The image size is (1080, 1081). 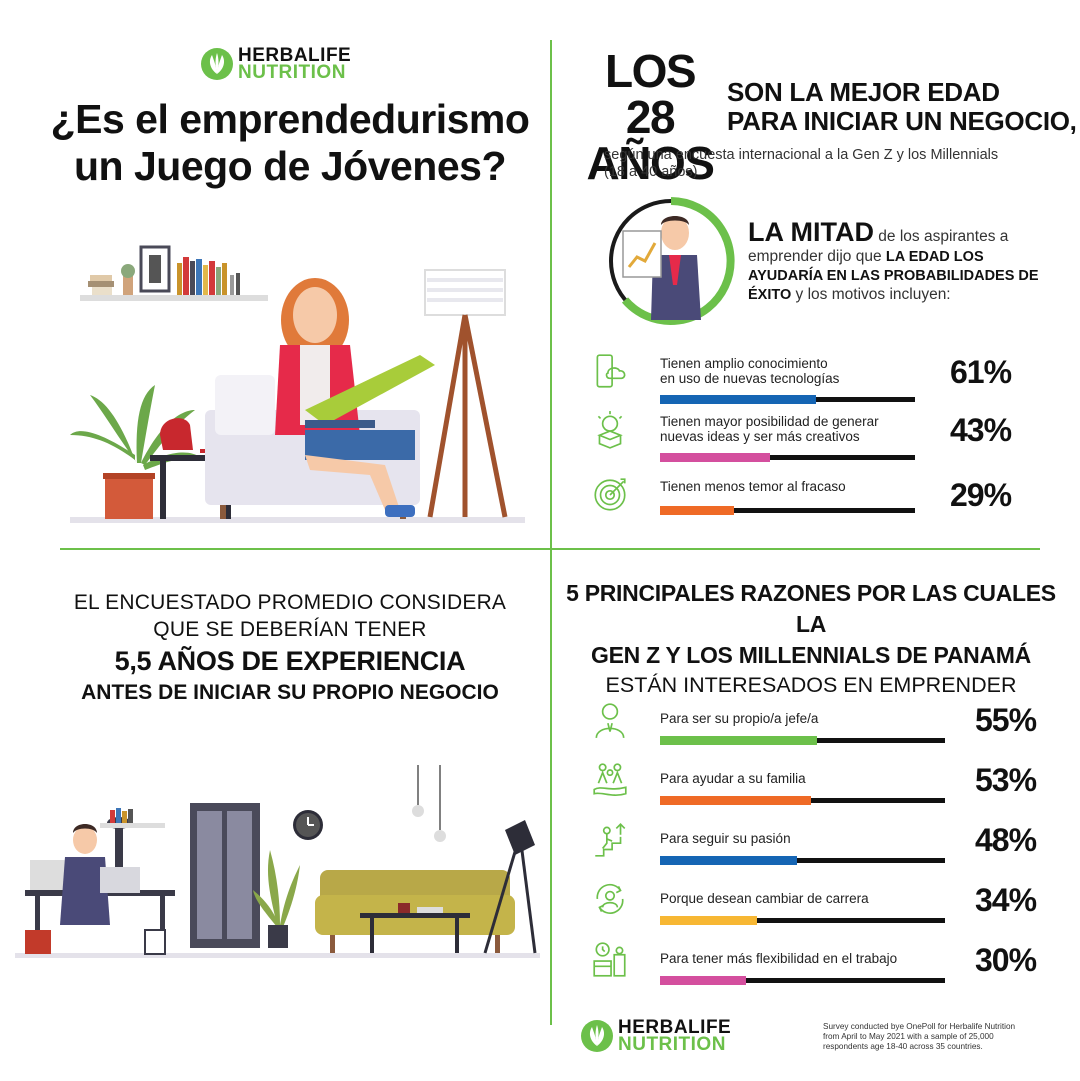 What do you see at coordinates (297, 384) in the screenshot?
I see `woman-laptop-illustration` at bounding box center [297, 384].